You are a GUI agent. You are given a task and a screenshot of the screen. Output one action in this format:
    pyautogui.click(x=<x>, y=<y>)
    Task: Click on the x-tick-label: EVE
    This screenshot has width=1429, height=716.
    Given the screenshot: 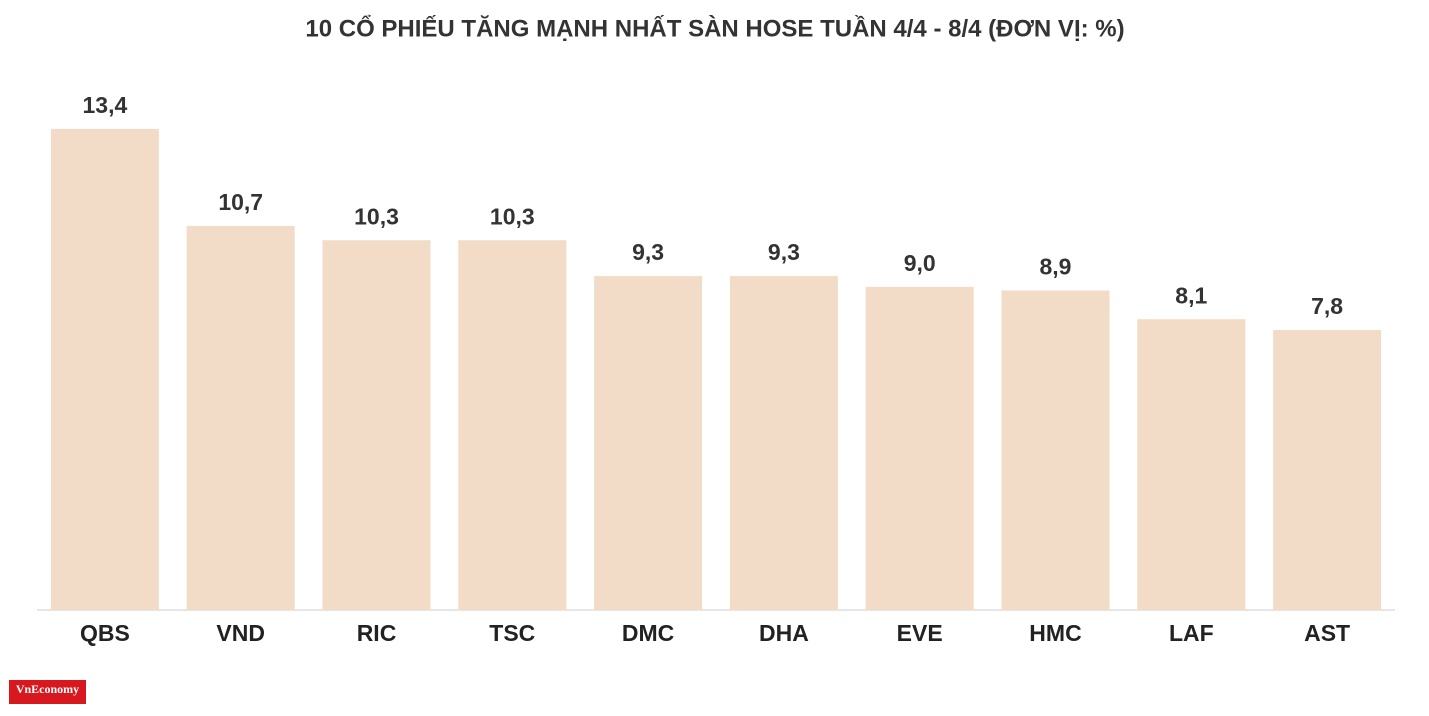 What is the action you would take?
    pyautogui.click(x=920, y=633)
    